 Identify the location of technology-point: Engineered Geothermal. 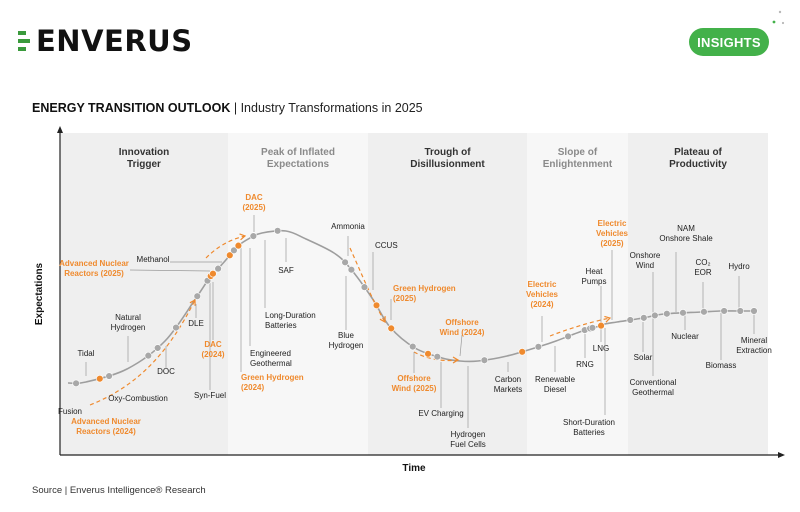
(261, 307).